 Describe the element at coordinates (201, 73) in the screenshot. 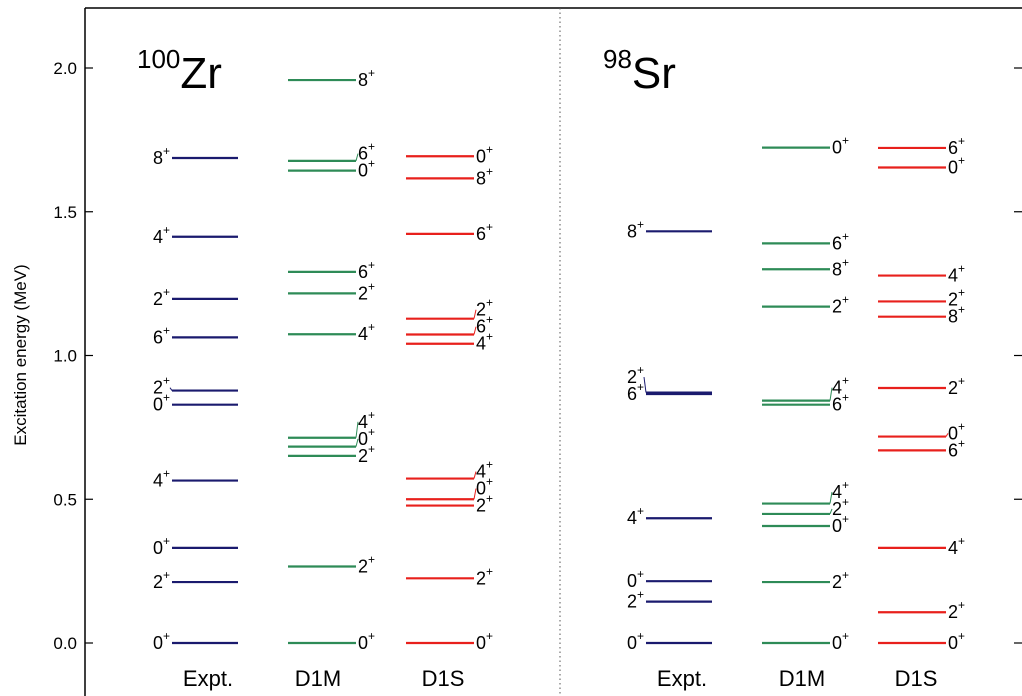

I see `nucleus-symbol: Zr` at that location.